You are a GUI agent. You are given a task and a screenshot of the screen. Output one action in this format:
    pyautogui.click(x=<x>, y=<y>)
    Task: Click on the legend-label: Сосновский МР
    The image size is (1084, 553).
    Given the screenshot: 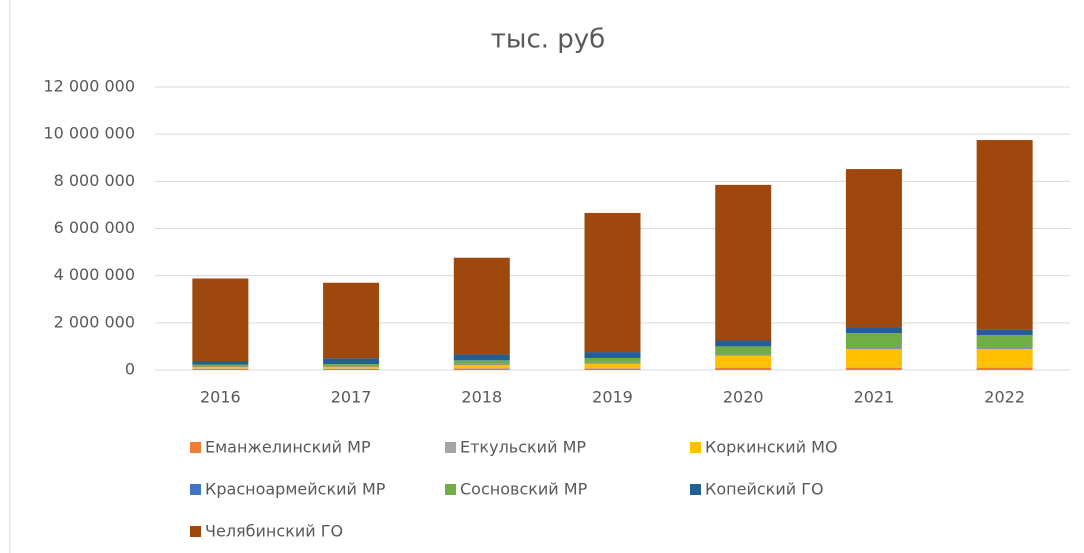 What is the action you would take?
    pyautogui.click(x=524, y=489)
    